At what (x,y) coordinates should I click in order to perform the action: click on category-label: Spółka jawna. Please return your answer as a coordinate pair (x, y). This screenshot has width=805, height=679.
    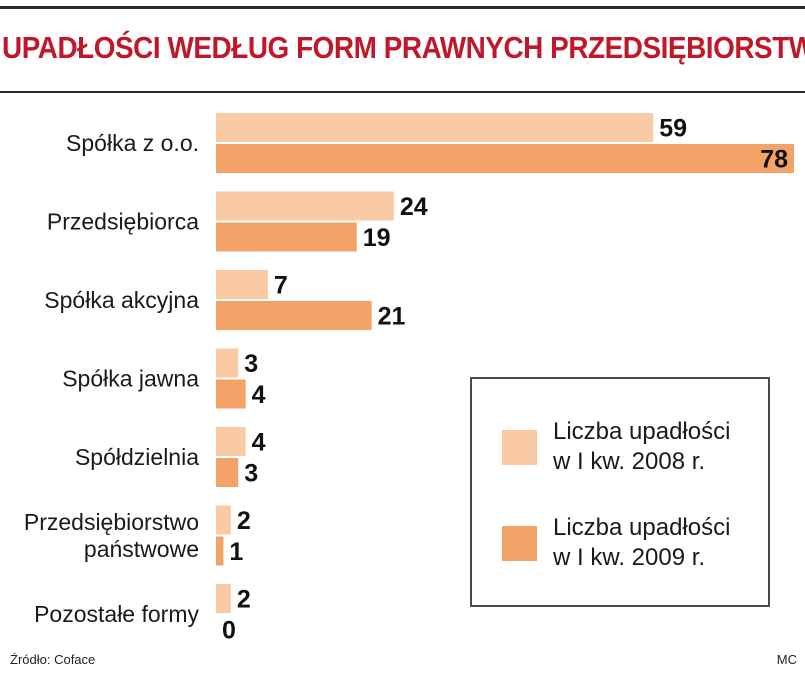
    Looking at the image, I should click on (130, 379).